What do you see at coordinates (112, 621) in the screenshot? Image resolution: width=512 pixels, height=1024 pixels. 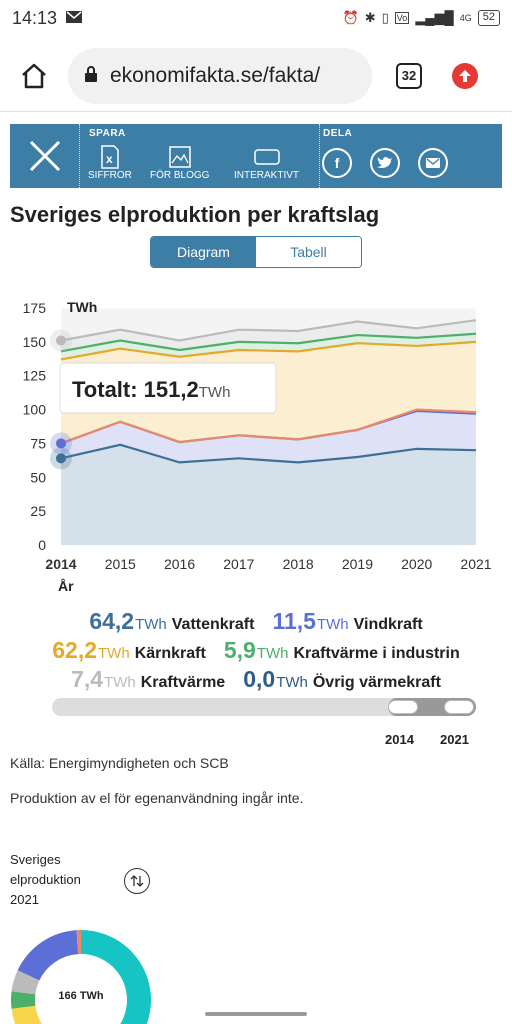 I see `legend-value: 64,2` at bounding box center [112, 621].